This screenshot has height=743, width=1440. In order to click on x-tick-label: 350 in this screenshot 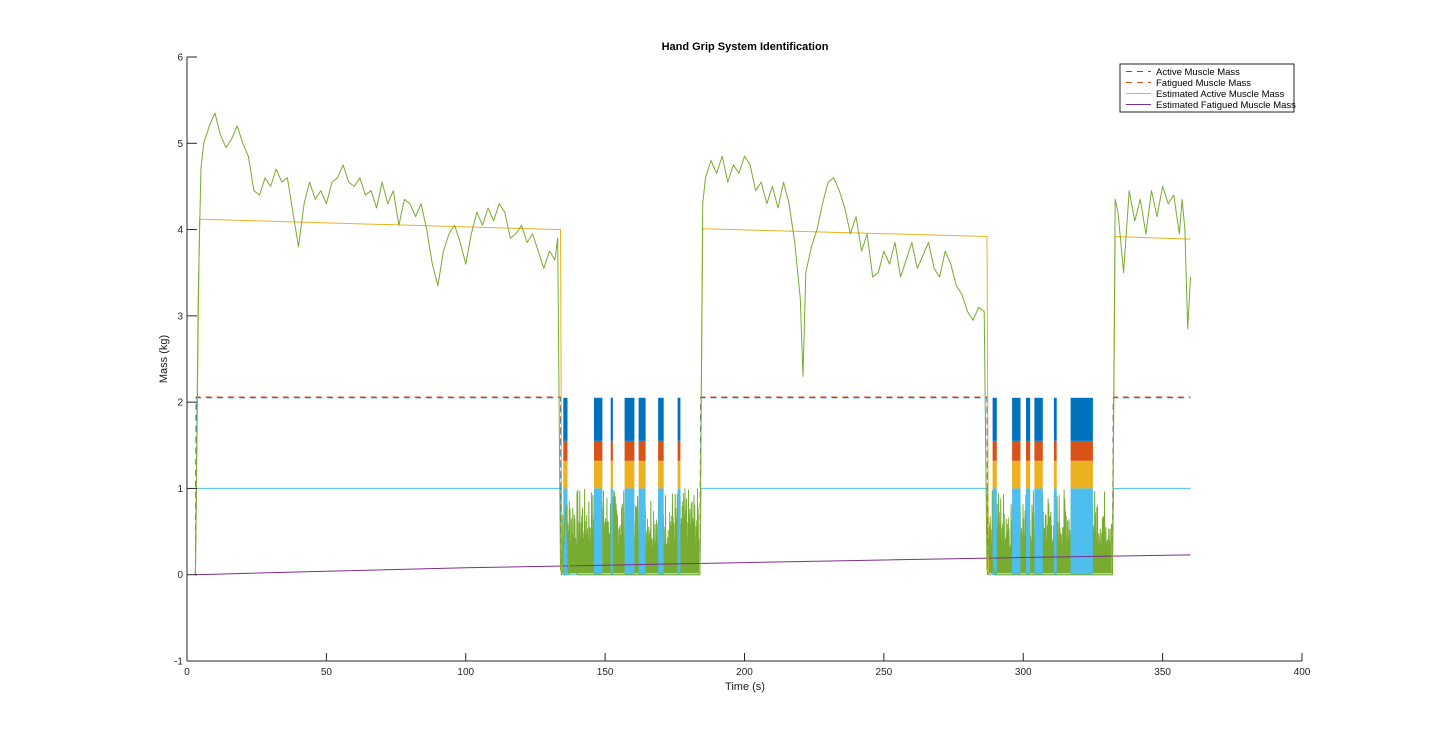, I will do `click(1162, 672)`.